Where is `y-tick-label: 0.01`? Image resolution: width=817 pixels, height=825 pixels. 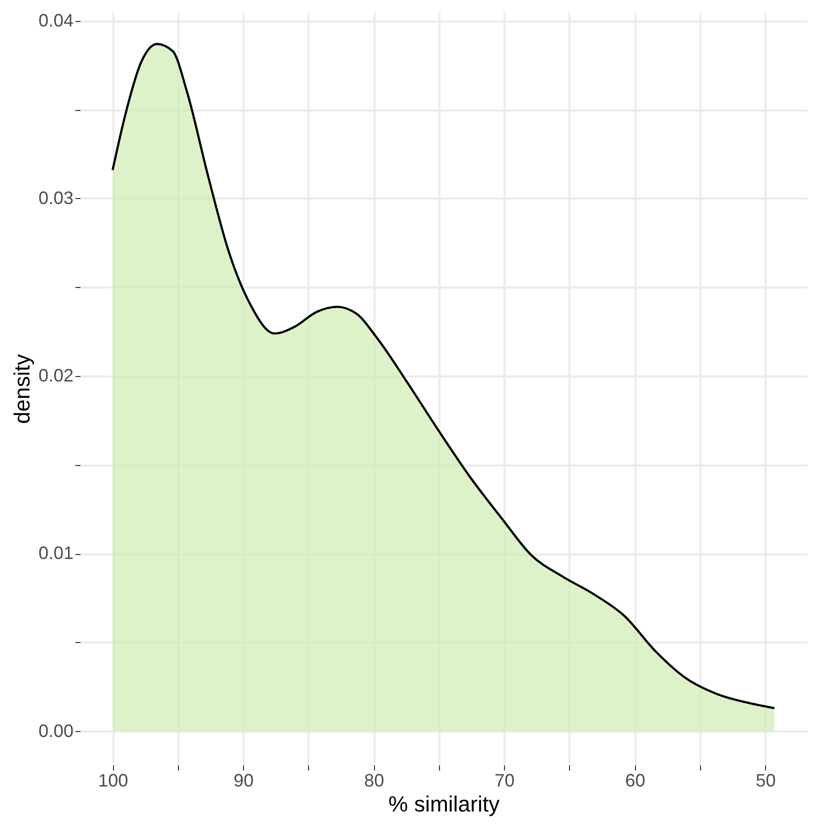
y-tick-label: 0.01 is located at coordinates (56, 553).